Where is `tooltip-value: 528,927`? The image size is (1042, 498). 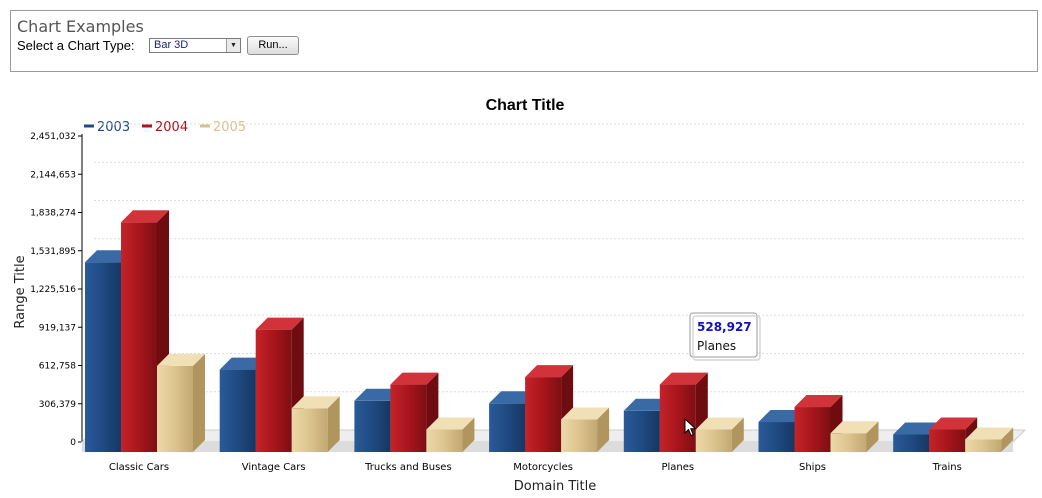
tooltip-value: 528,927 is located at coordinates (724, 327).